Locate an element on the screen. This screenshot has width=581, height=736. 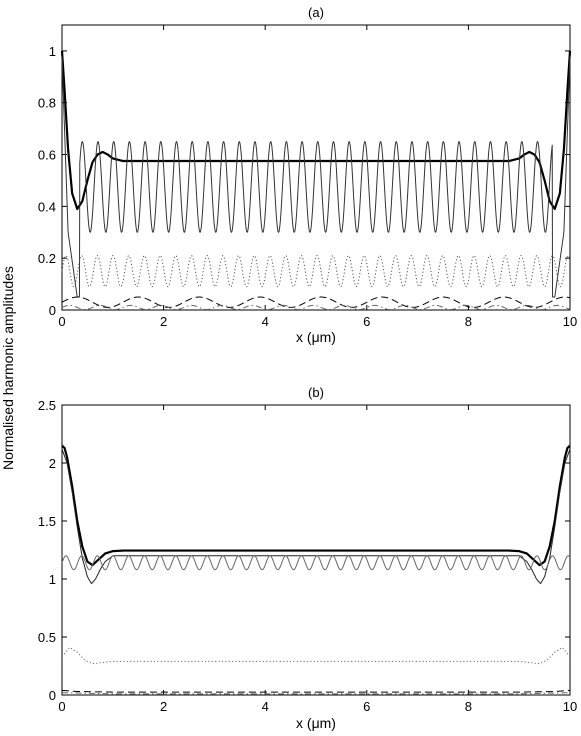
panel-a-xtick-label: 2 is located at coordinates (163, 321).